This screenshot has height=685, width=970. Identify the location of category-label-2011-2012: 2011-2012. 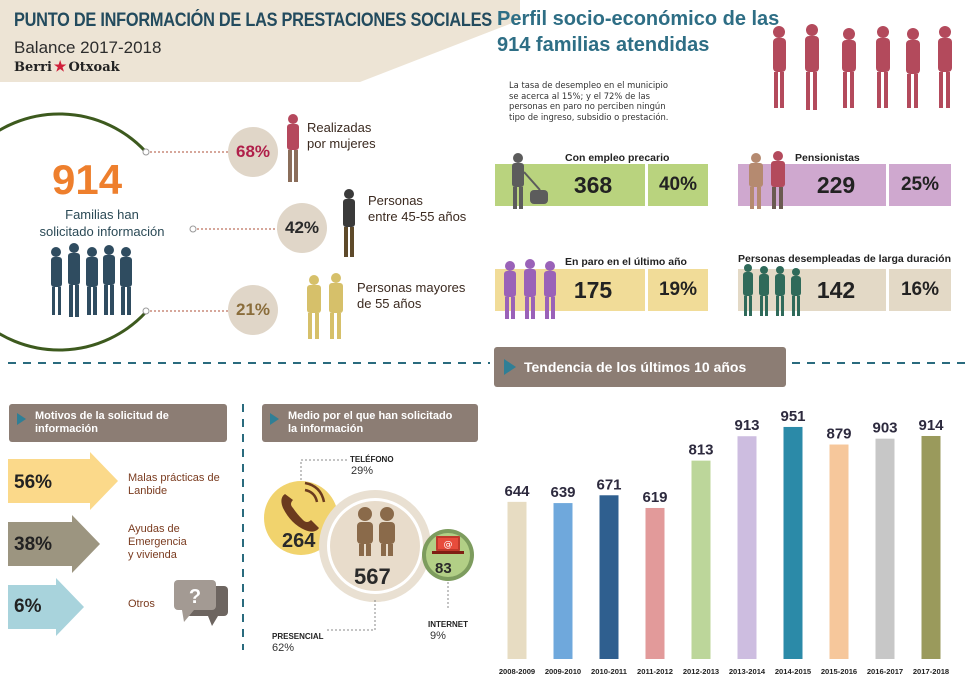
(655, 671).